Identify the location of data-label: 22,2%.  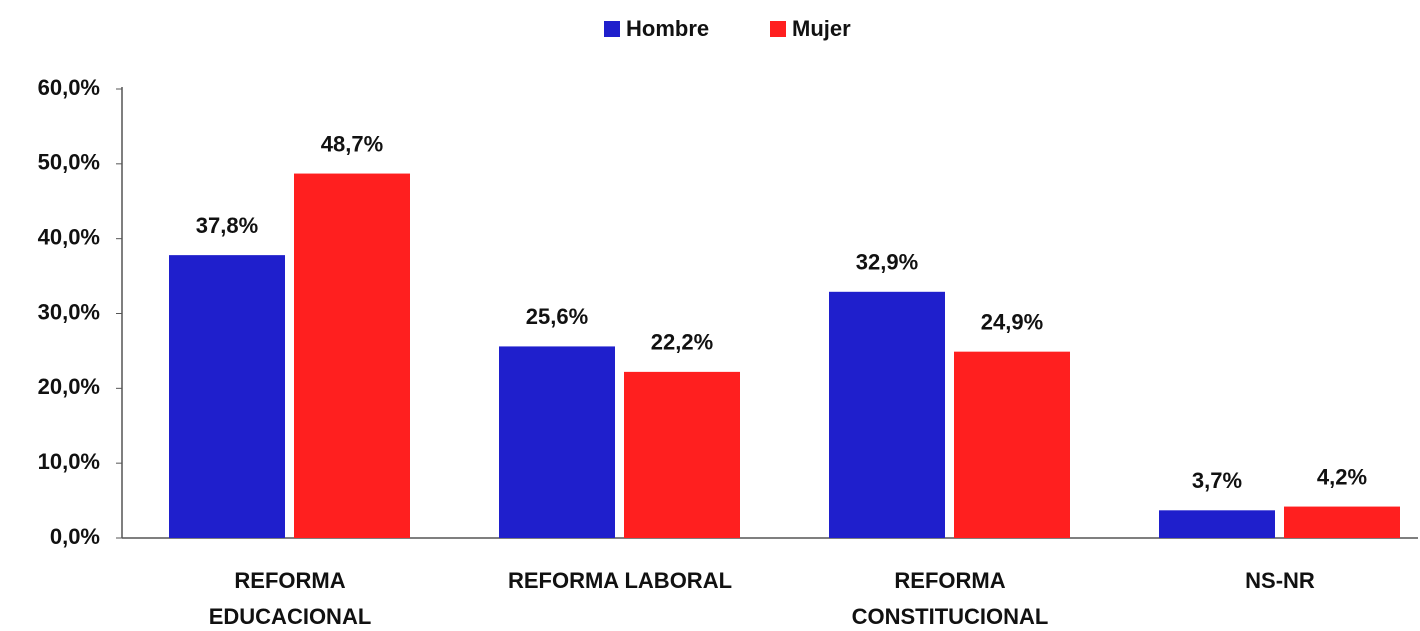
(682, 342).